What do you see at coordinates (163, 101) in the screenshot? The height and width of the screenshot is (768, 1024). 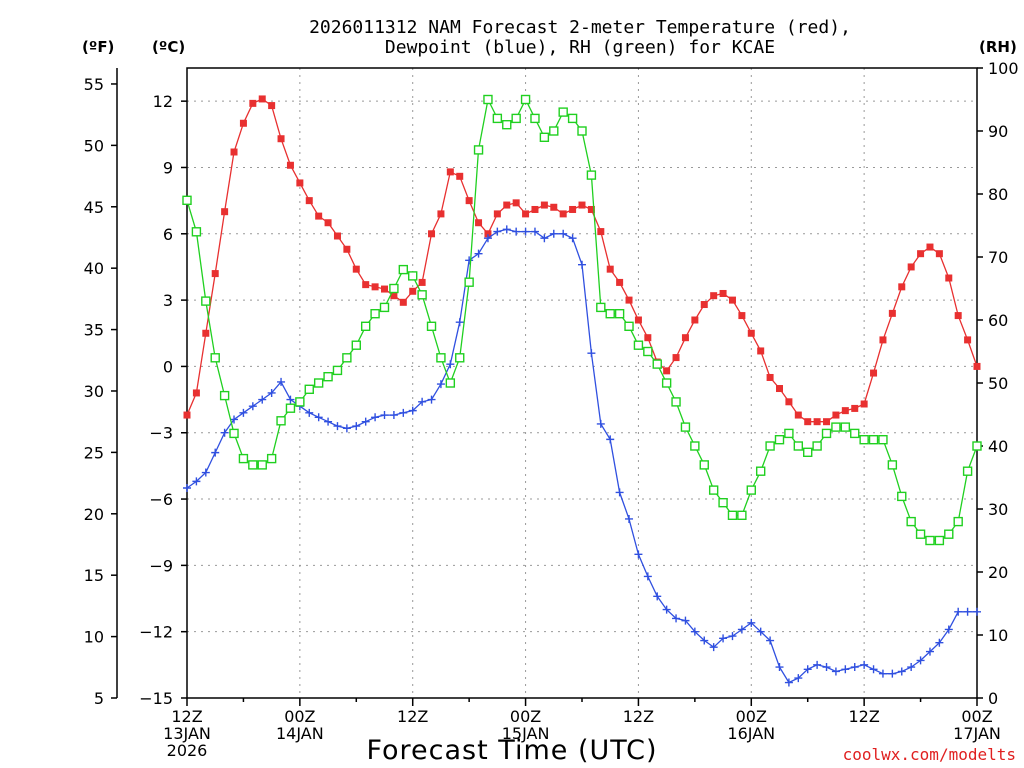 I see `celsius-tick-label: 12` at bounding box center [163, 101].